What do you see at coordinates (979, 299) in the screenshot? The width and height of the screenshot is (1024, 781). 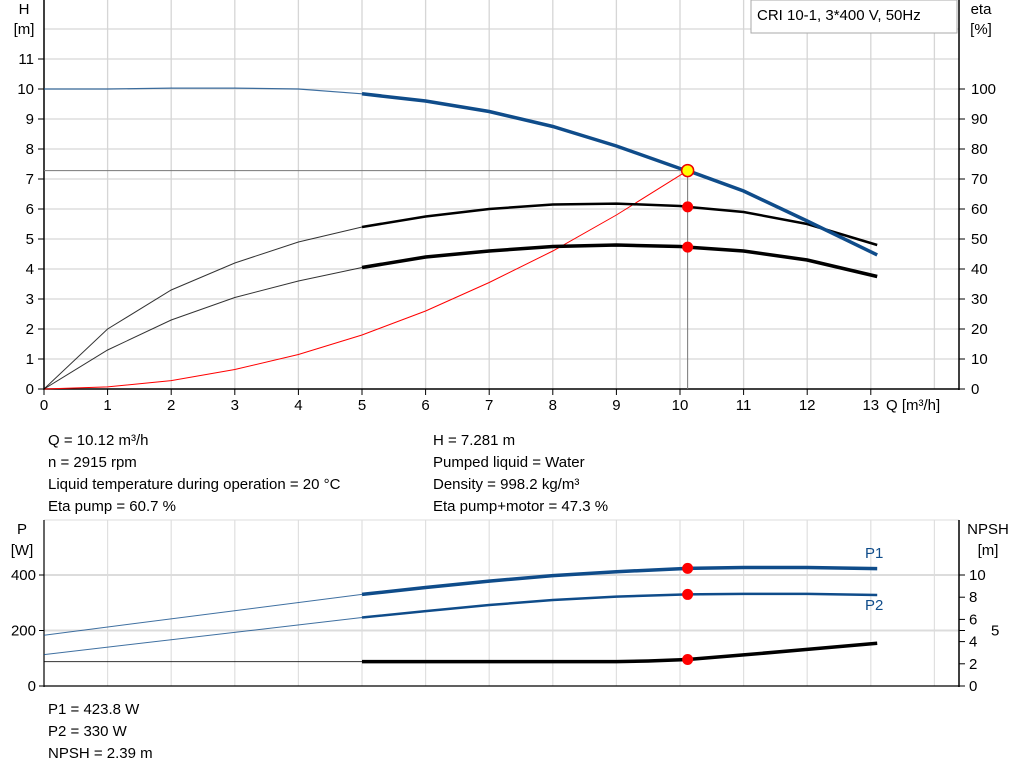 I see `y-tick-label-right: 30` at bounding box center [979, 299].